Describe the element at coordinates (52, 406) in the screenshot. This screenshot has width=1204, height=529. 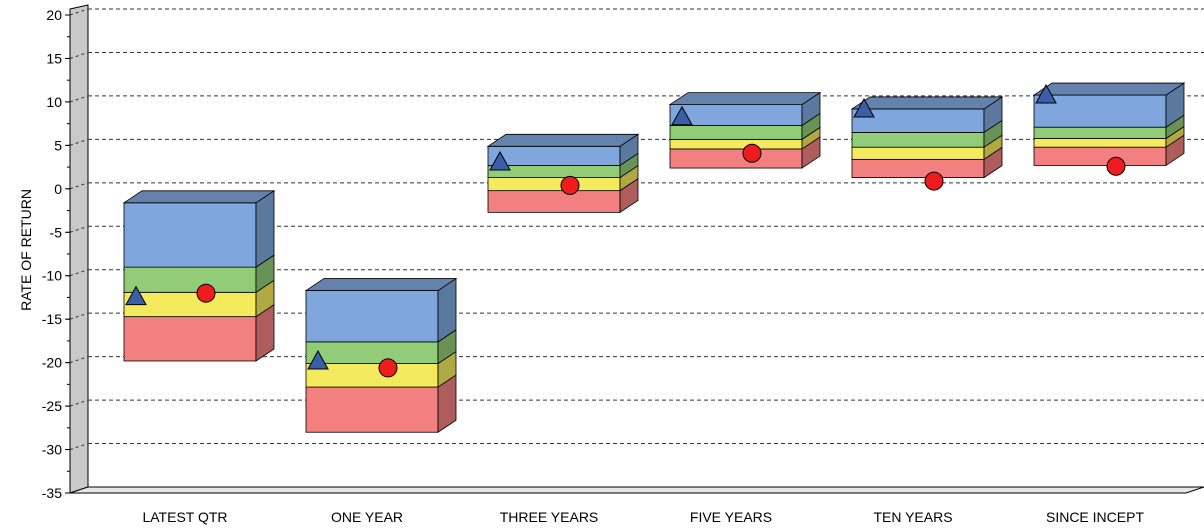
I see `y-tick-label: -25` at that location.